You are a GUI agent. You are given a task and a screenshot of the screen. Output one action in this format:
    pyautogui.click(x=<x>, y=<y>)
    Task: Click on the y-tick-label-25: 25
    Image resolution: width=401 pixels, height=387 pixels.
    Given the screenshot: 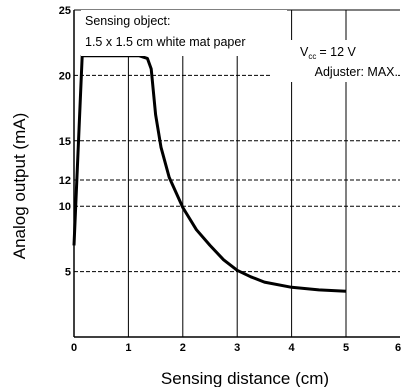 What is the action you would take?
    pyautogui.click(x=65, y=11)
    